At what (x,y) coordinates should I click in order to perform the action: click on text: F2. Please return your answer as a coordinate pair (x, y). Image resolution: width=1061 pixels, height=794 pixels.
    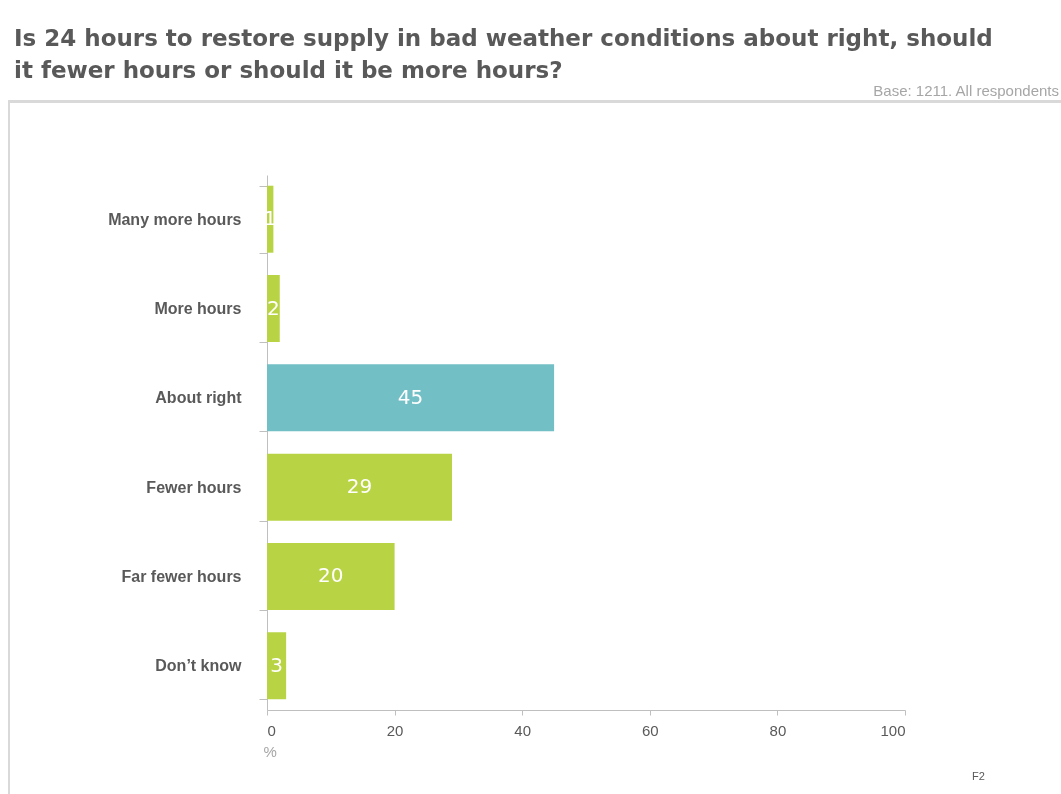
    Looking at the image, I should click on (978, 776).